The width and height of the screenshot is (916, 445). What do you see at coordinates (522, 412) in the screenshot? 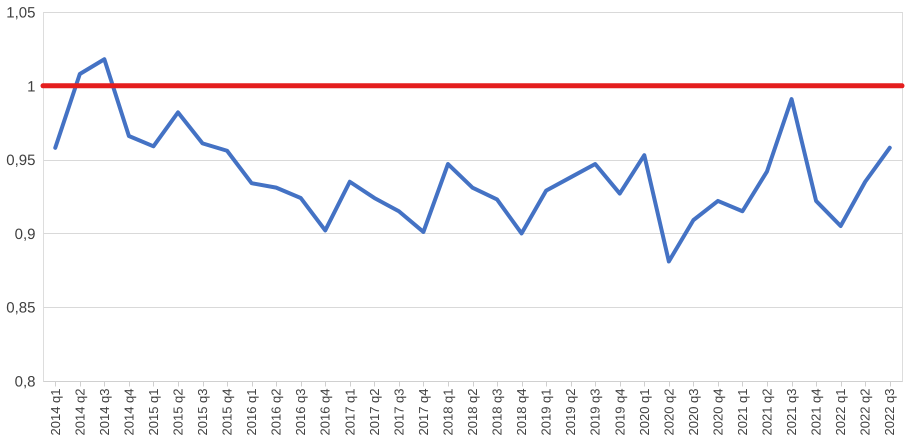
I see `x-tick-label: 2018 q4` at bounding box center [522, 412].